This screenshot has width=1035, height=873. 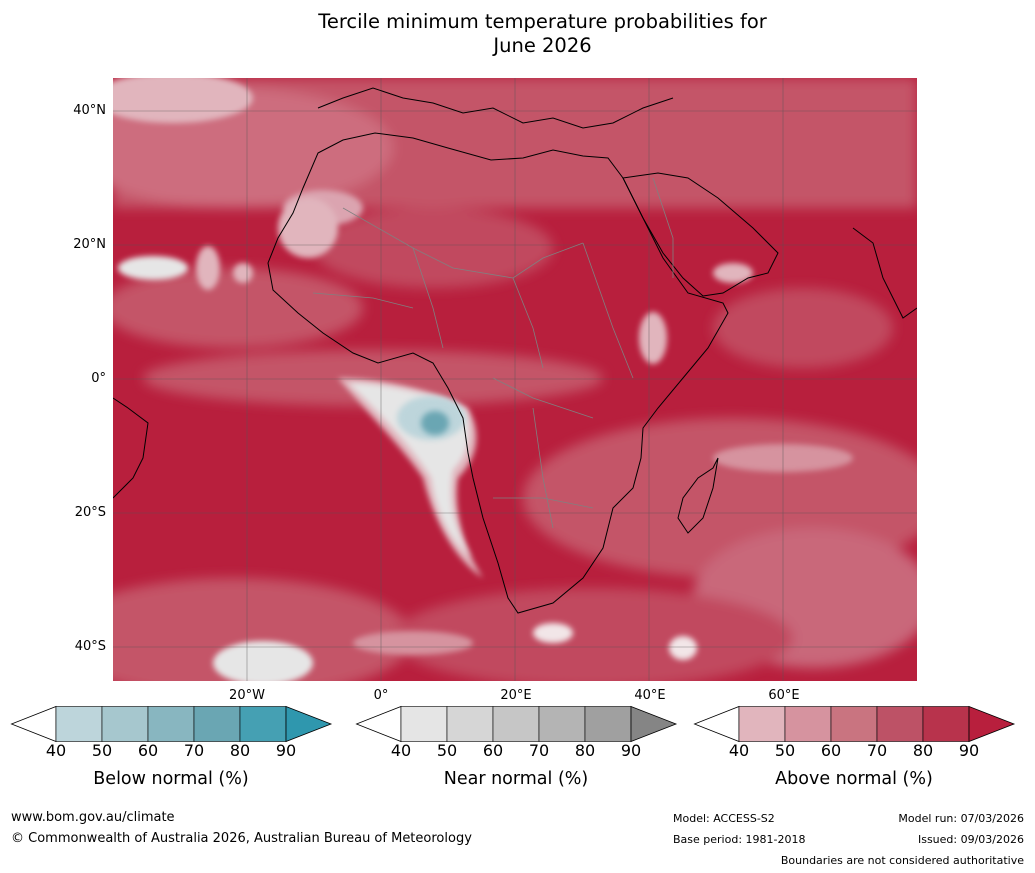 I want to click on europe-coastline, so click(x=495, y=108).